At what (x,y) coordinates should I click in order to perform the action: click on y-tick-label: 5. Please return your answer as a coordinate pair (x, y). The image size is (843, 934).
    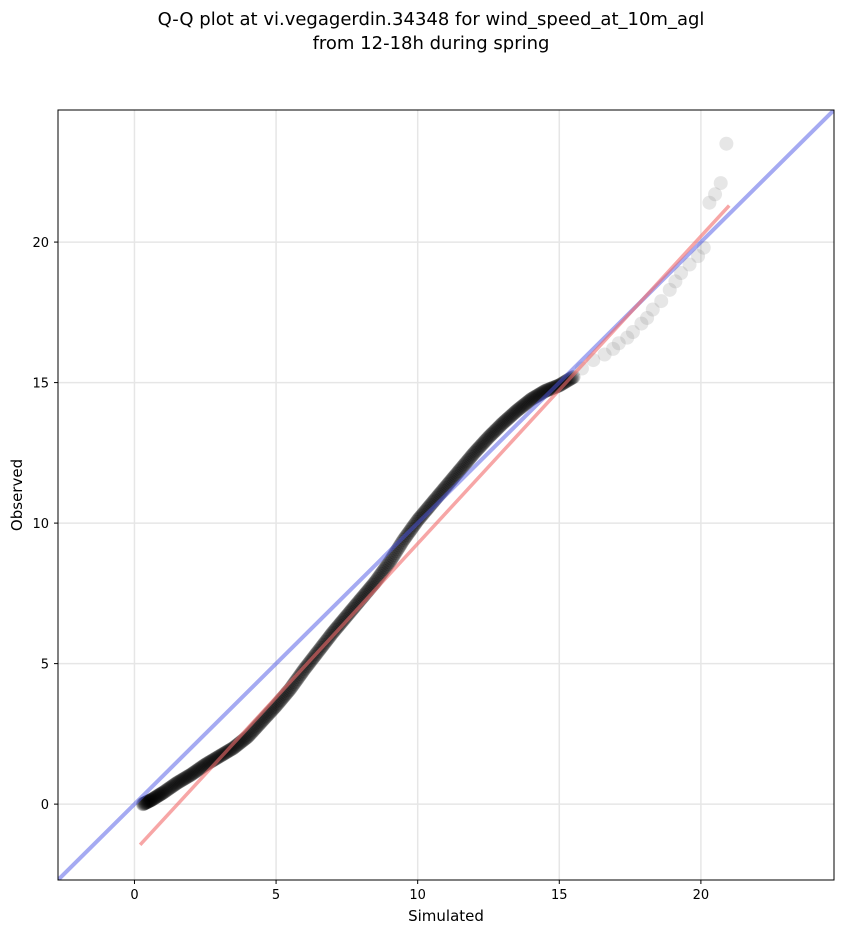
    Looking at the image, I should click on (45, 665).